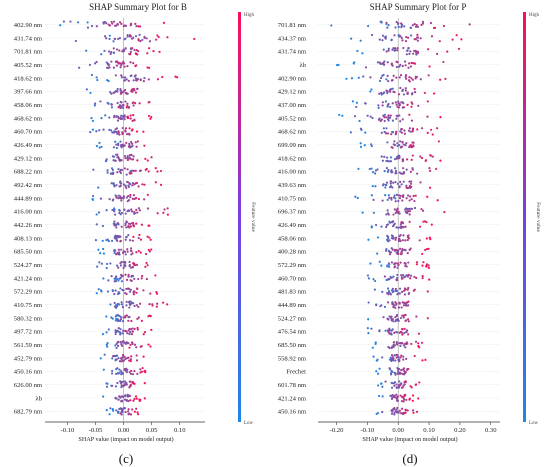  Describe the element at coordinates (28, 225) in the screenshot. I see `panel-c-feature-label: 442.26 nm` at that location.